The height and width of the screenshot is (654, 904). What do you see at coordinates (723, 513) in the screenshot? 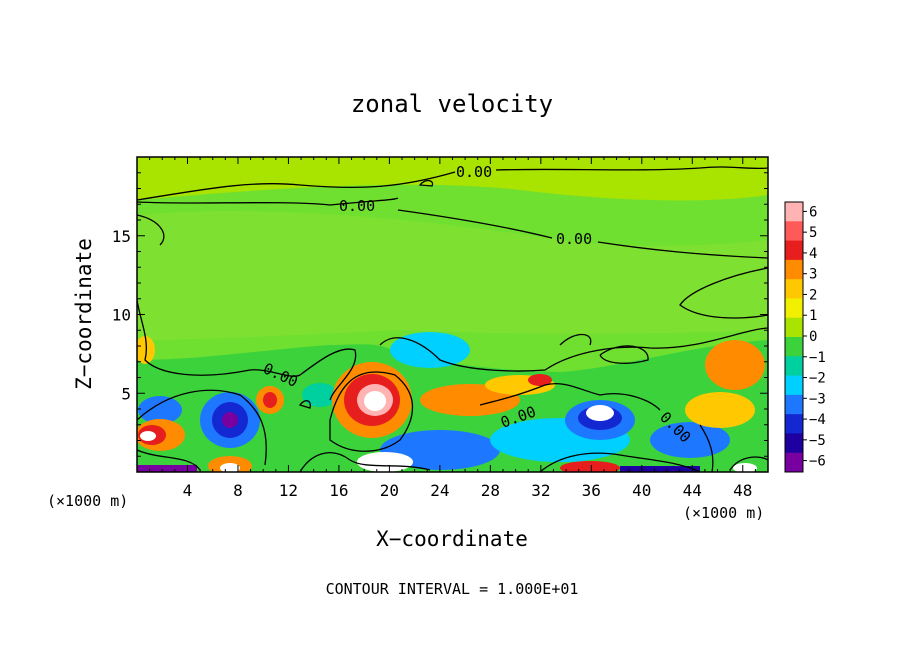
I see `x-unit-right: (×1000 m)` at bounding box center [723, 513].